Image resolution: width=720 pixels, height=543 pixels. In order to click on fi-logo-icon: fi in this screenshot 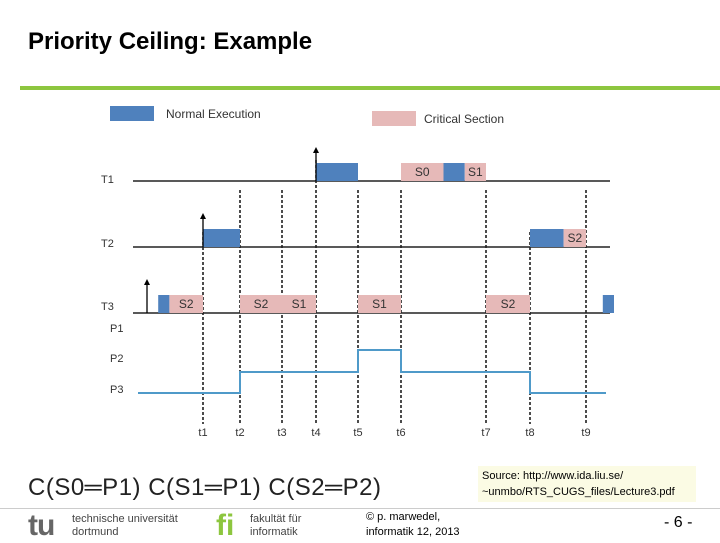, I will do `click(225, 525)`.